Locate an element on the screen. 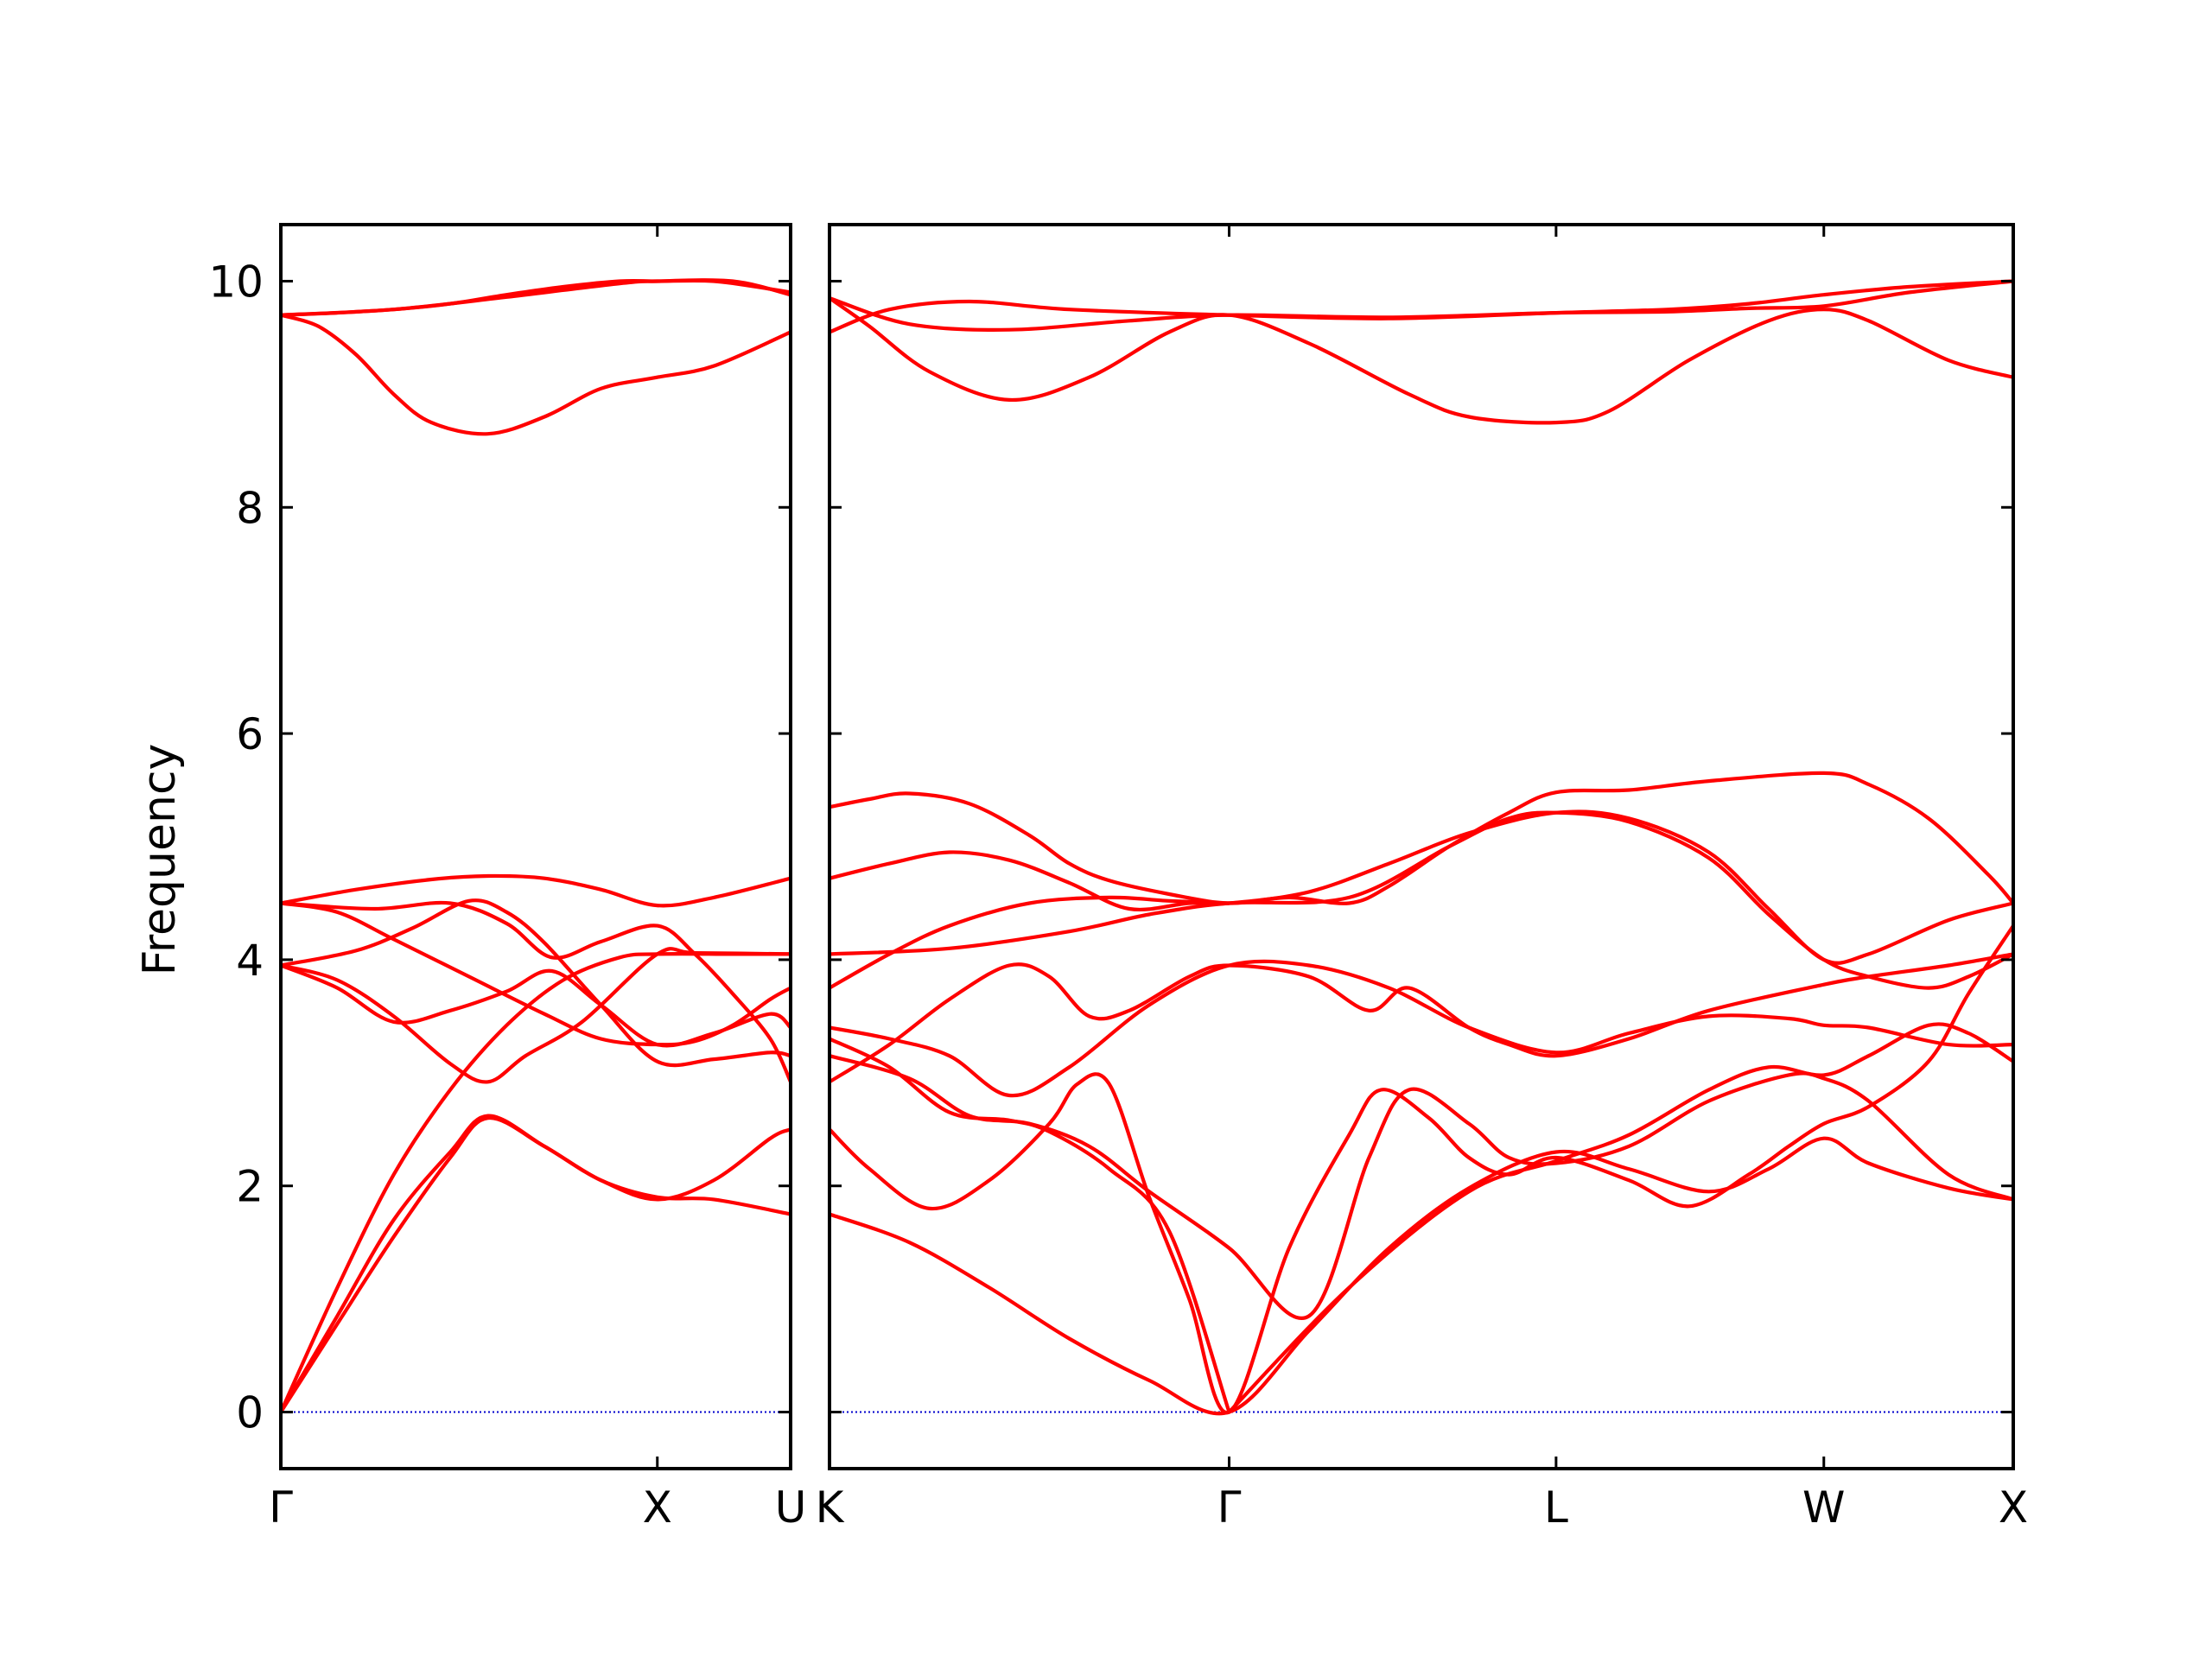 Image resolution: width=2212 pixels, height=1663 pixels. x-tick-label: K is located at coordinates (830, 1508).